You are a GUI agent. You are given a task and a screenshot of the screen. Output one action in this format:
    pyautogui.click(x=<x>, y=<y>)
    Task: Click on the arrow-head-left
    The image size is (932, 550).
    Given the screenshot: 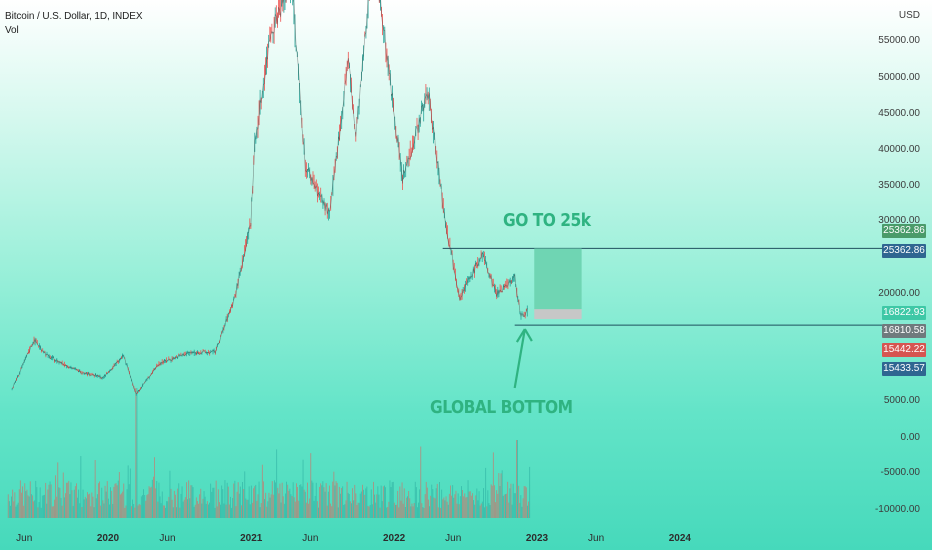 What is the action you would take?
    pyautogui.click(x=520, y=335)
    